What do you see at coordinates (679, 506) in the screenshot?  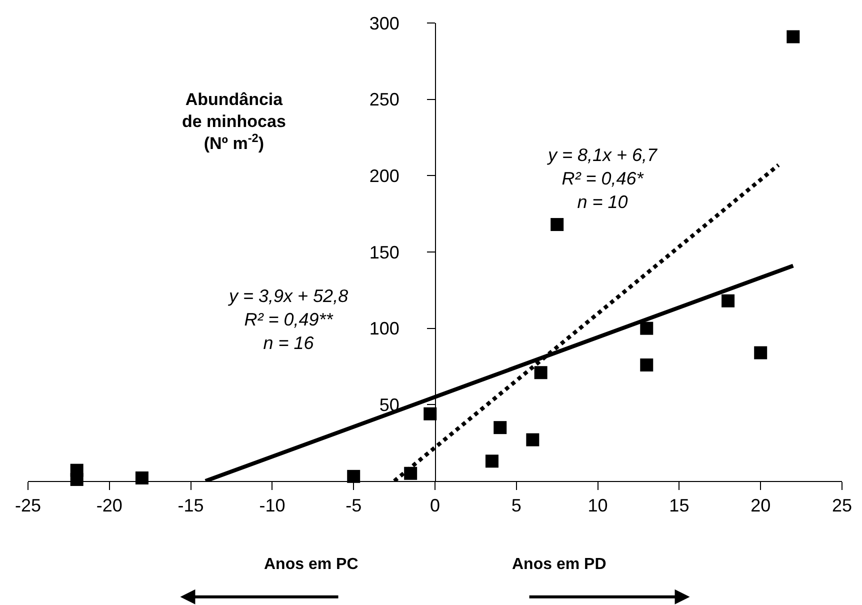 I see `x-tick-label: 15` at bounding box center [679, 506].